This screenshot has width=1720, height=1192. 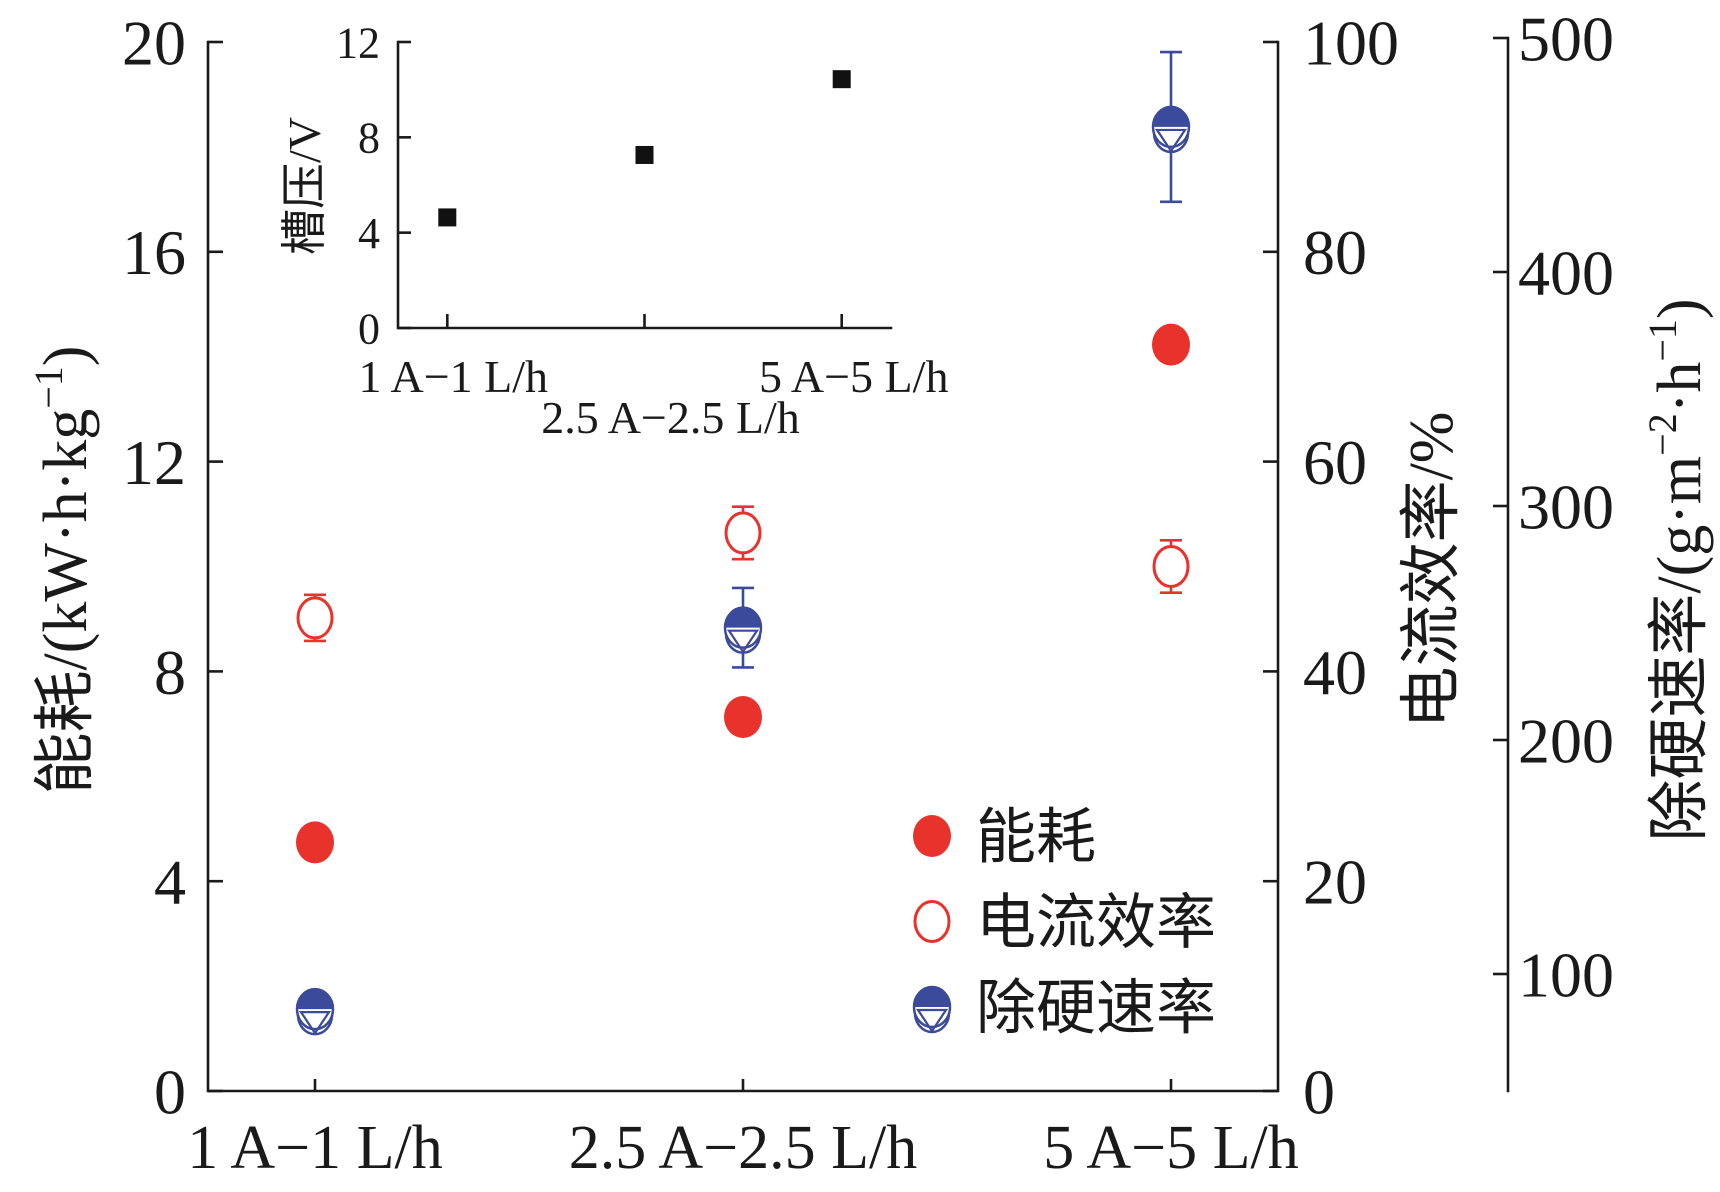 What do you see at coordinates (170, 882) in the screenshot?
I see `y-axis-1-tick-label: 4` at bounding box center [170, 882].